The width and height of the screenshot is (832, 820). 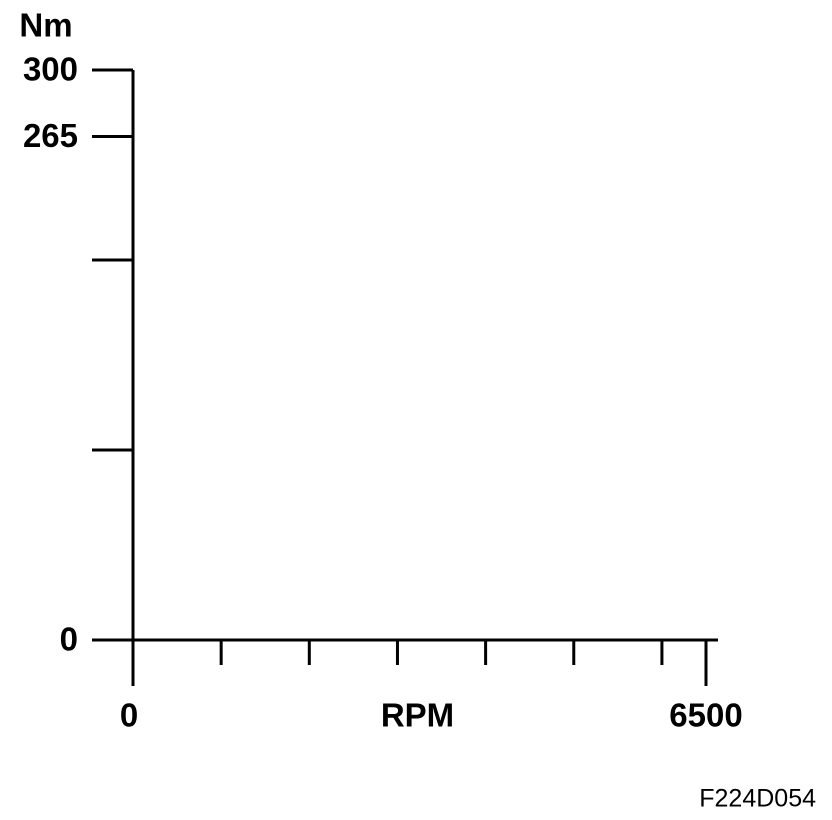 What do you see at coordinates (705, 715) in the screenshot?
I see `x-tick-label: 6500` at bounding box center [705, 715].